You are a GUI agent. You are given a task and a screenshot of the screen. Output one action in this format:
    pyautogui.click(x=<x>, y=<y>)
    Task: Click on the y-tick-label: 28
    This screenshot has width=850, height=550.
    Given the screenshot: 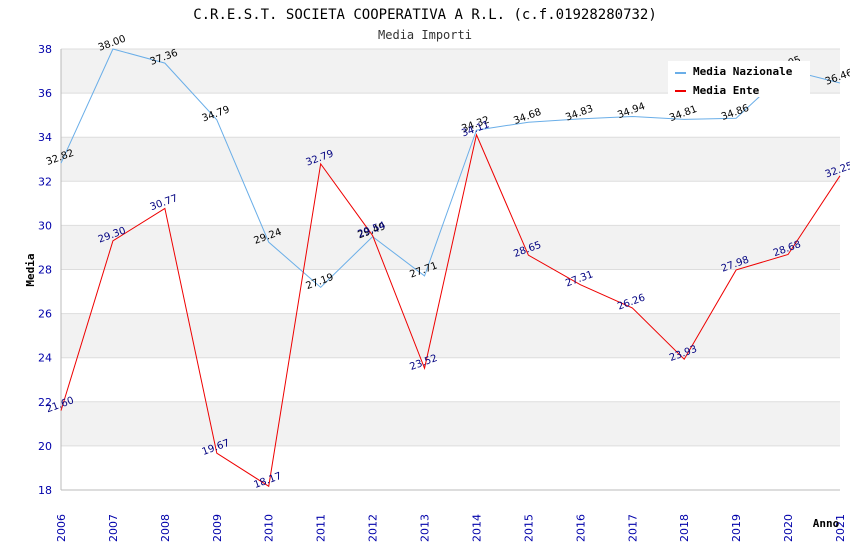 What is the action you would take?
    pyautogui.click(x=45, y=270)
    